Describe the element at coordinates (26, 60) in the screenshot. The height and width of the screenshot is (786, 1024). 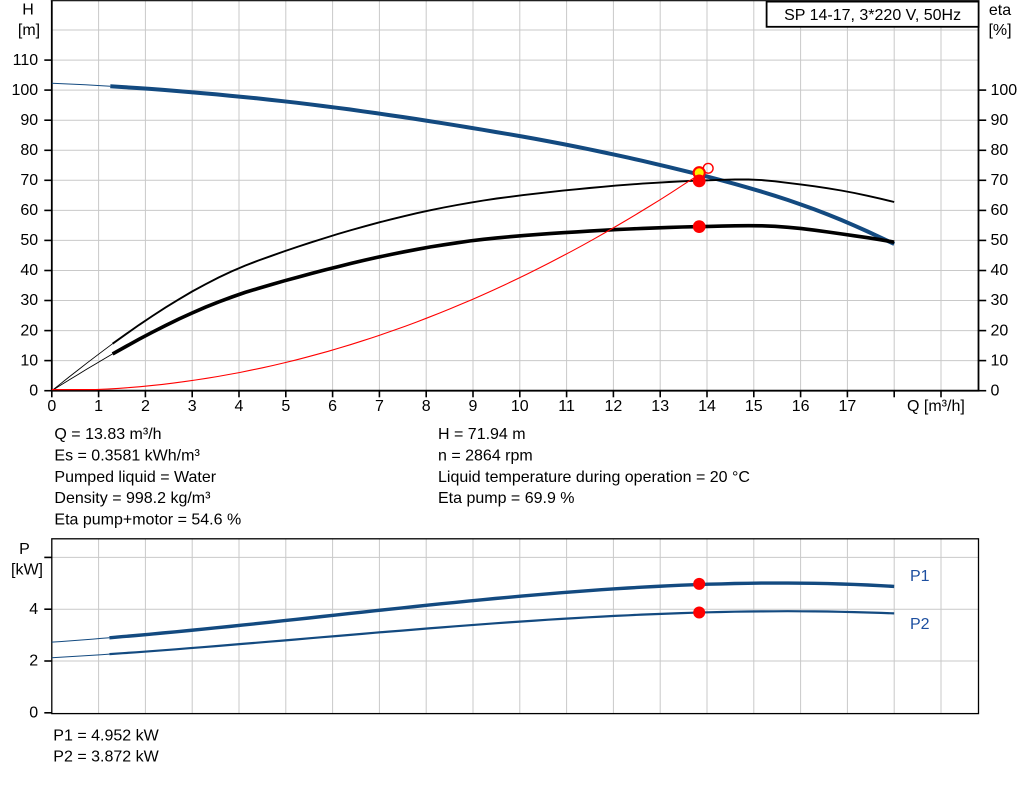
I see `svg-text: 110` at that location.